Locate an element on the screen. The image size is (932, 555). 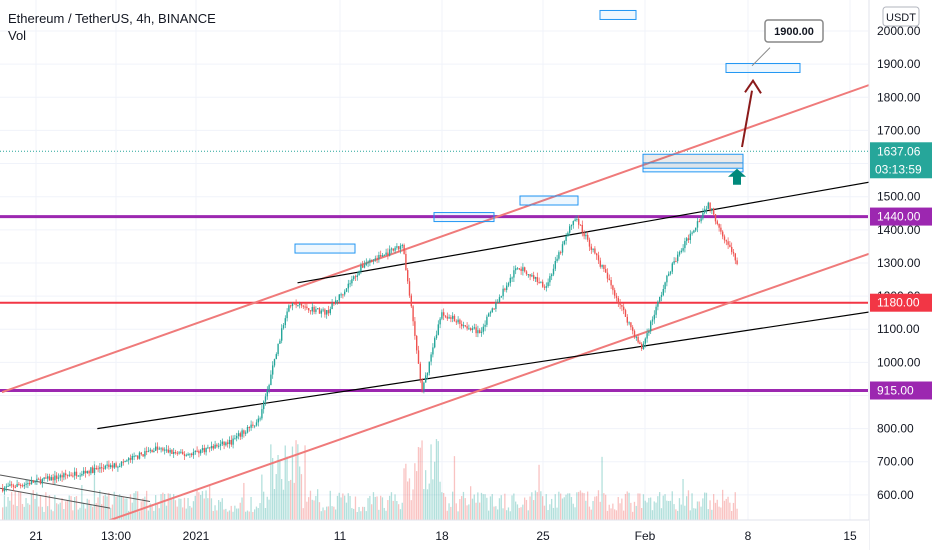
last-price-label: 1637.06 is located at coordinates (899, 151).